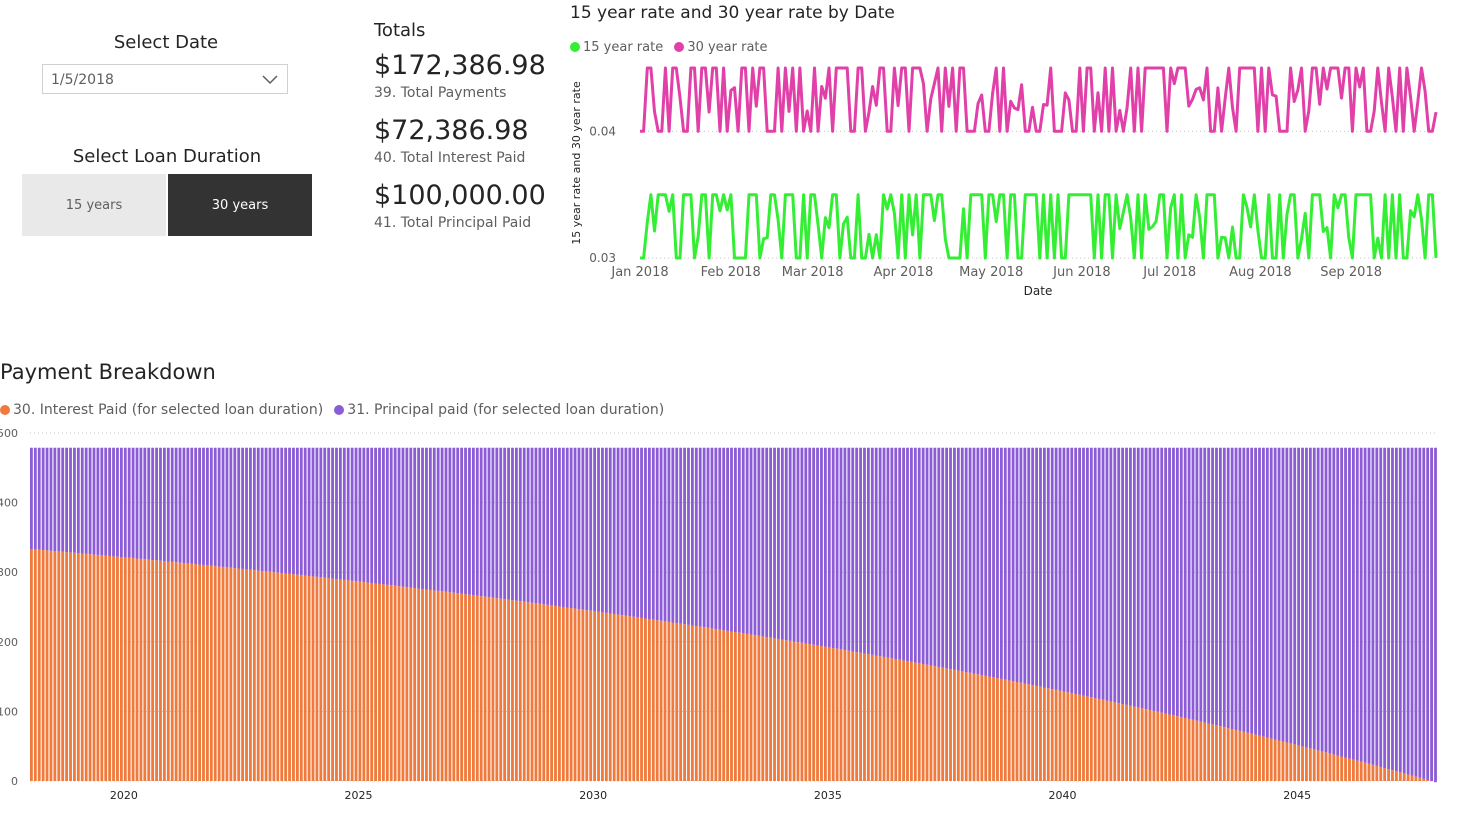  I want to click on duration-15-years-button: 15 years, so click(94, 205).